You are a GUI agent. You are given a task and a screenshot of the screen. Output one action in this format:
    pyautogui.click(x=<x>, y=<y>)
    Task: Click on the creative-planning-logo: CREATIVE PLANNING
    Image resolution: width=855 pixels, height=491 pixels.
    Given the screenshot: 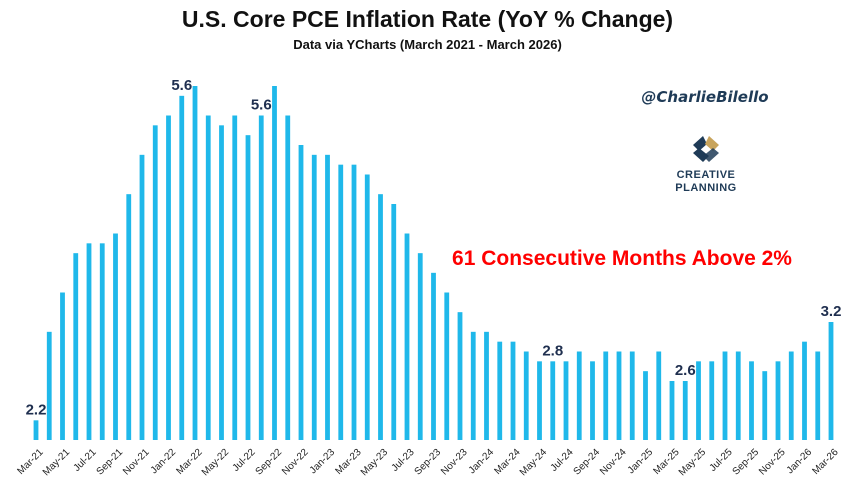 What is the action you would take?
    pyautogui.click(x=705, y=165)
    